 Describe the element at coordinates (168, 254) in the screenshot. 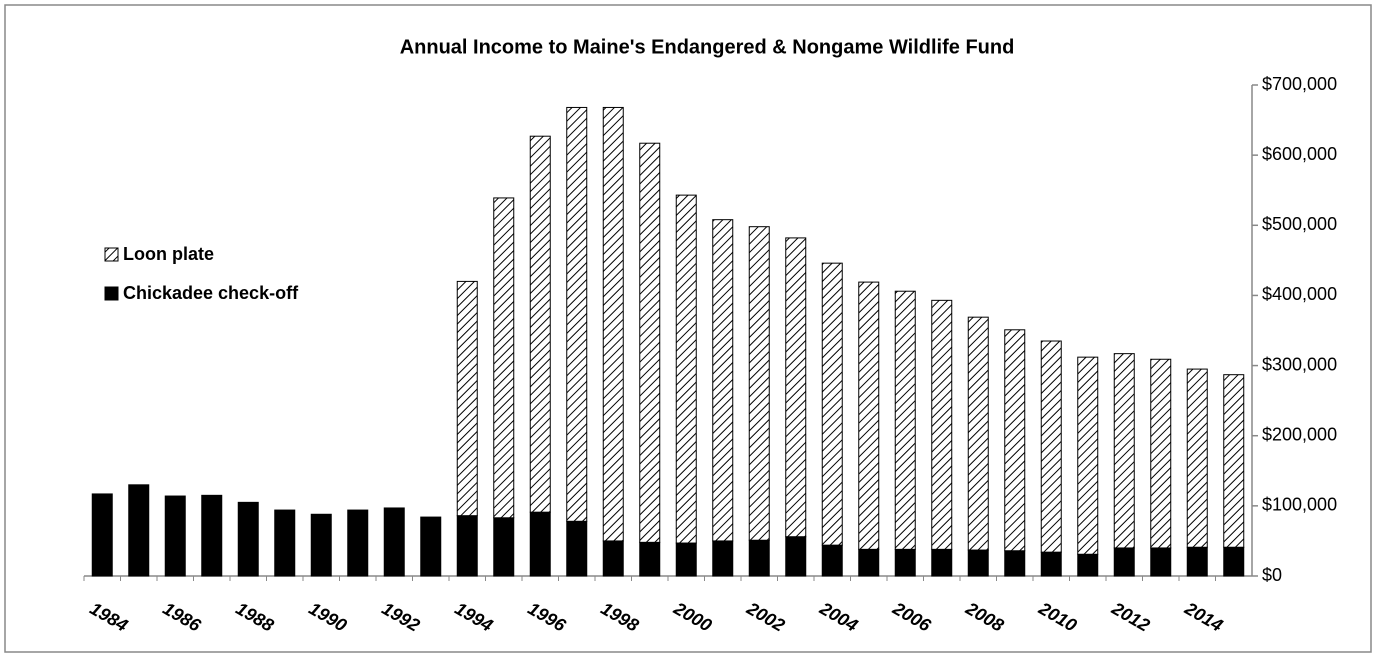

I see `legend-label: Loon plate` at that location.